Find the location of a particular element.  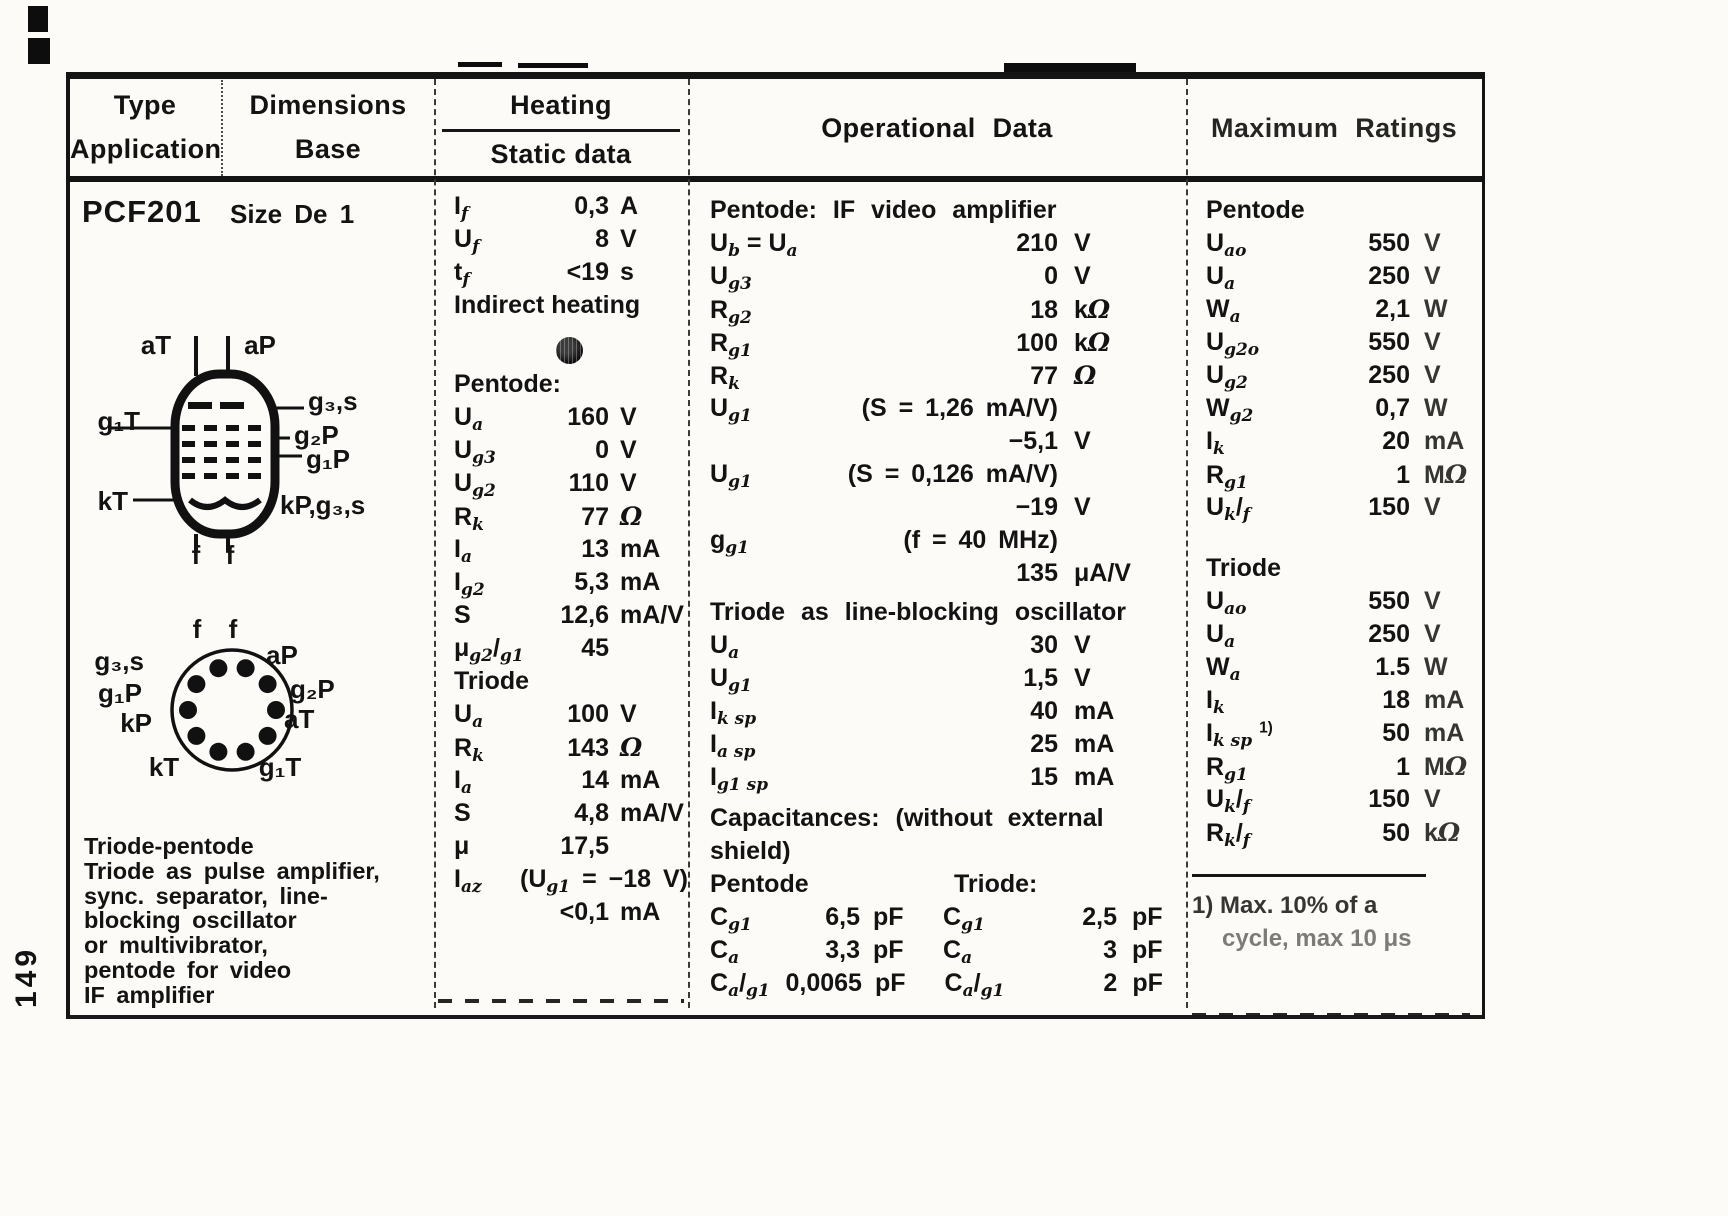

param-label: Uao is located at coordinates (1226, 603).